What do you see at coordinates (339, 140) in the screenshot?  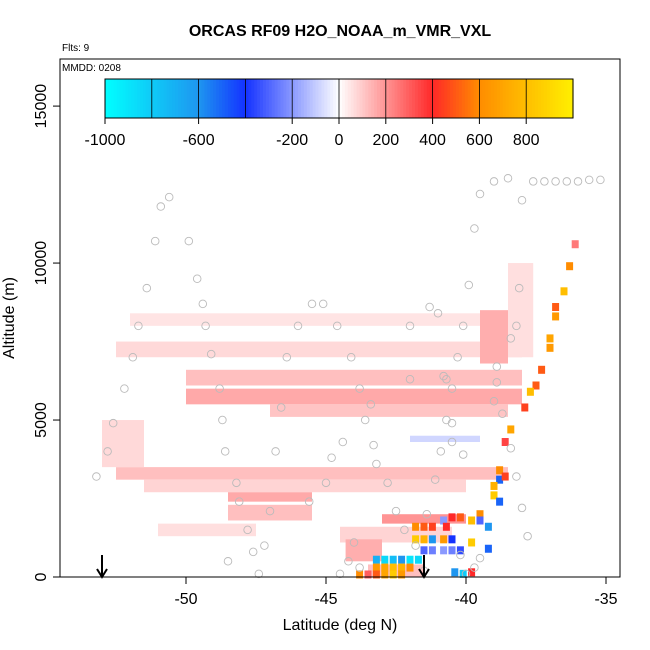 I see `colorbar-tick-label: 0` at bounding box center [339, 140].